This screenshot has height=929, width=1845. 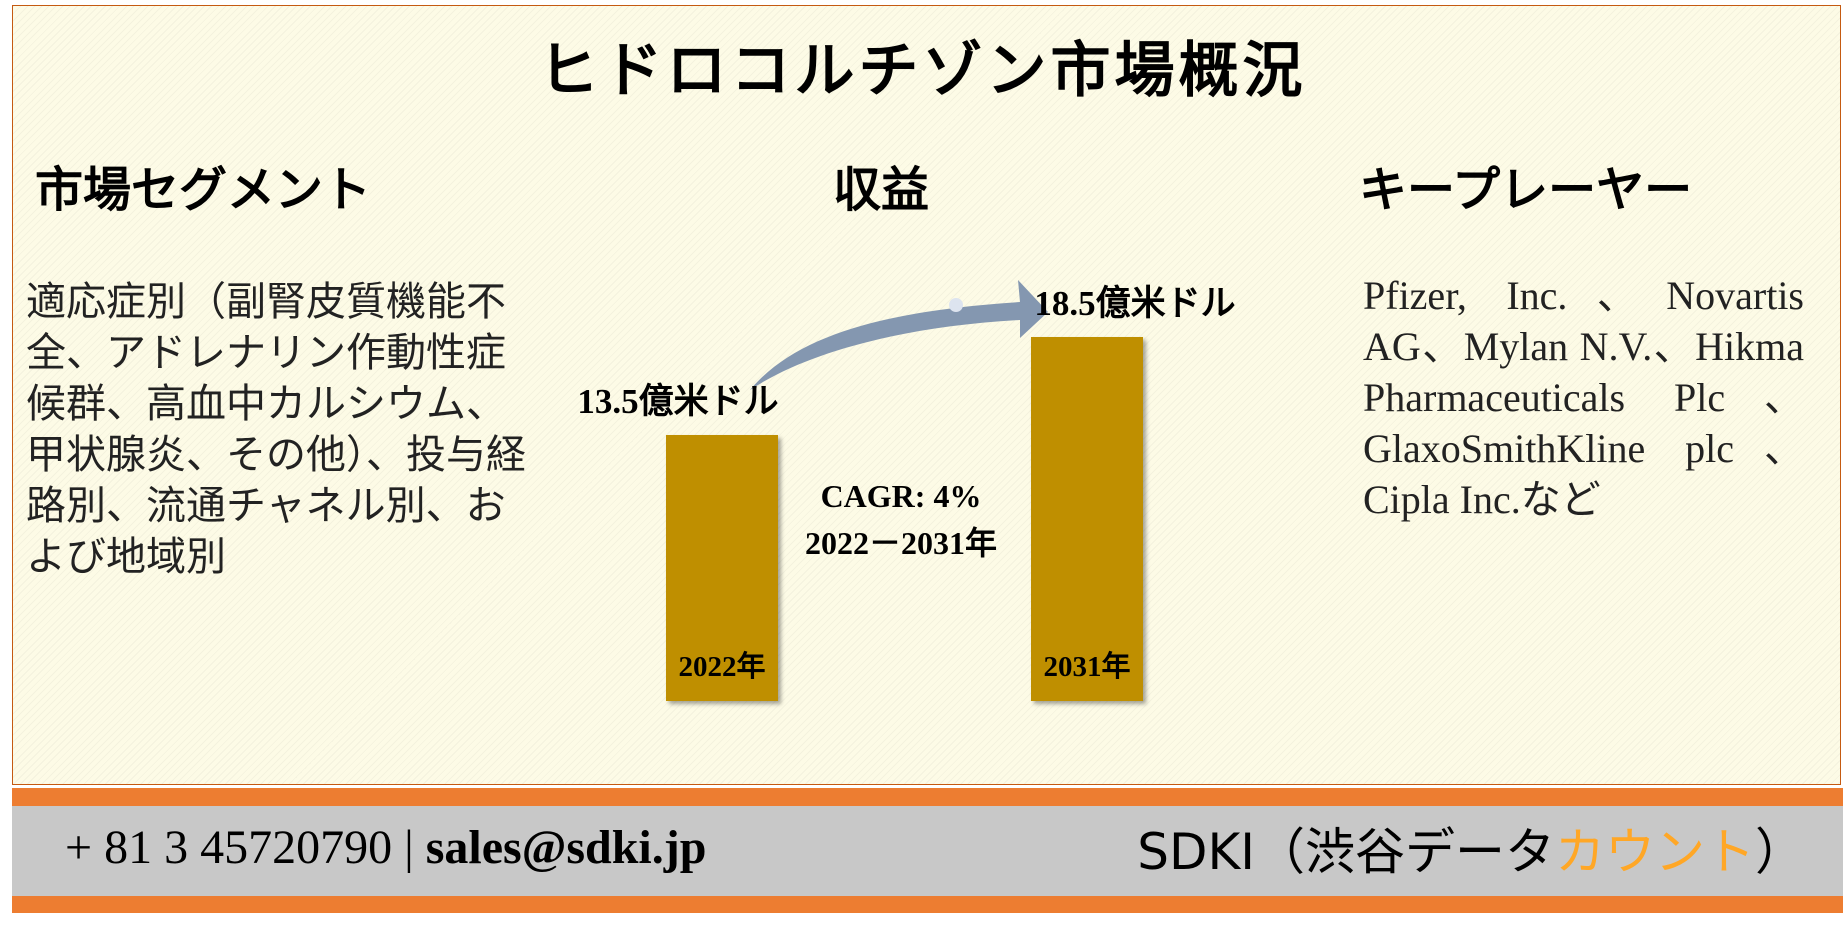 What do you see at coordinates (229, 847) in the screenshot?
I see `phone: + 81 3 45720790` at bounding box center [229, 847].